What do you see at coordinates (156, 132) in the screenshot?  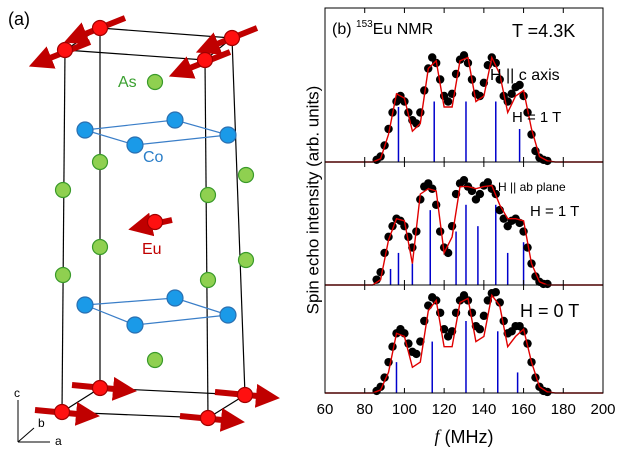 I see `co-plane` at bounding box center [156, 132].